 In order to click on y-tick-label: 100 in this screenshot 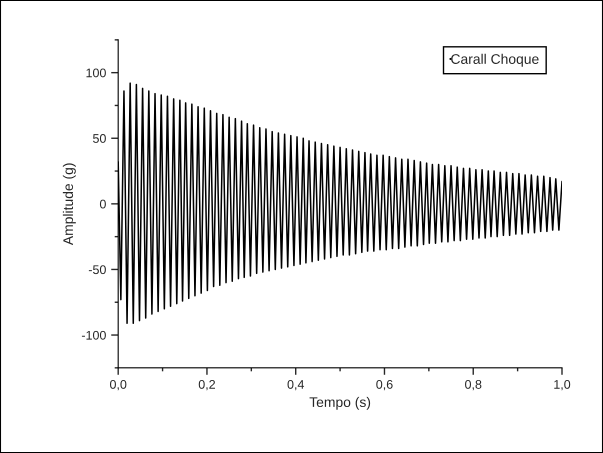, I will do `click(96, 73)`.